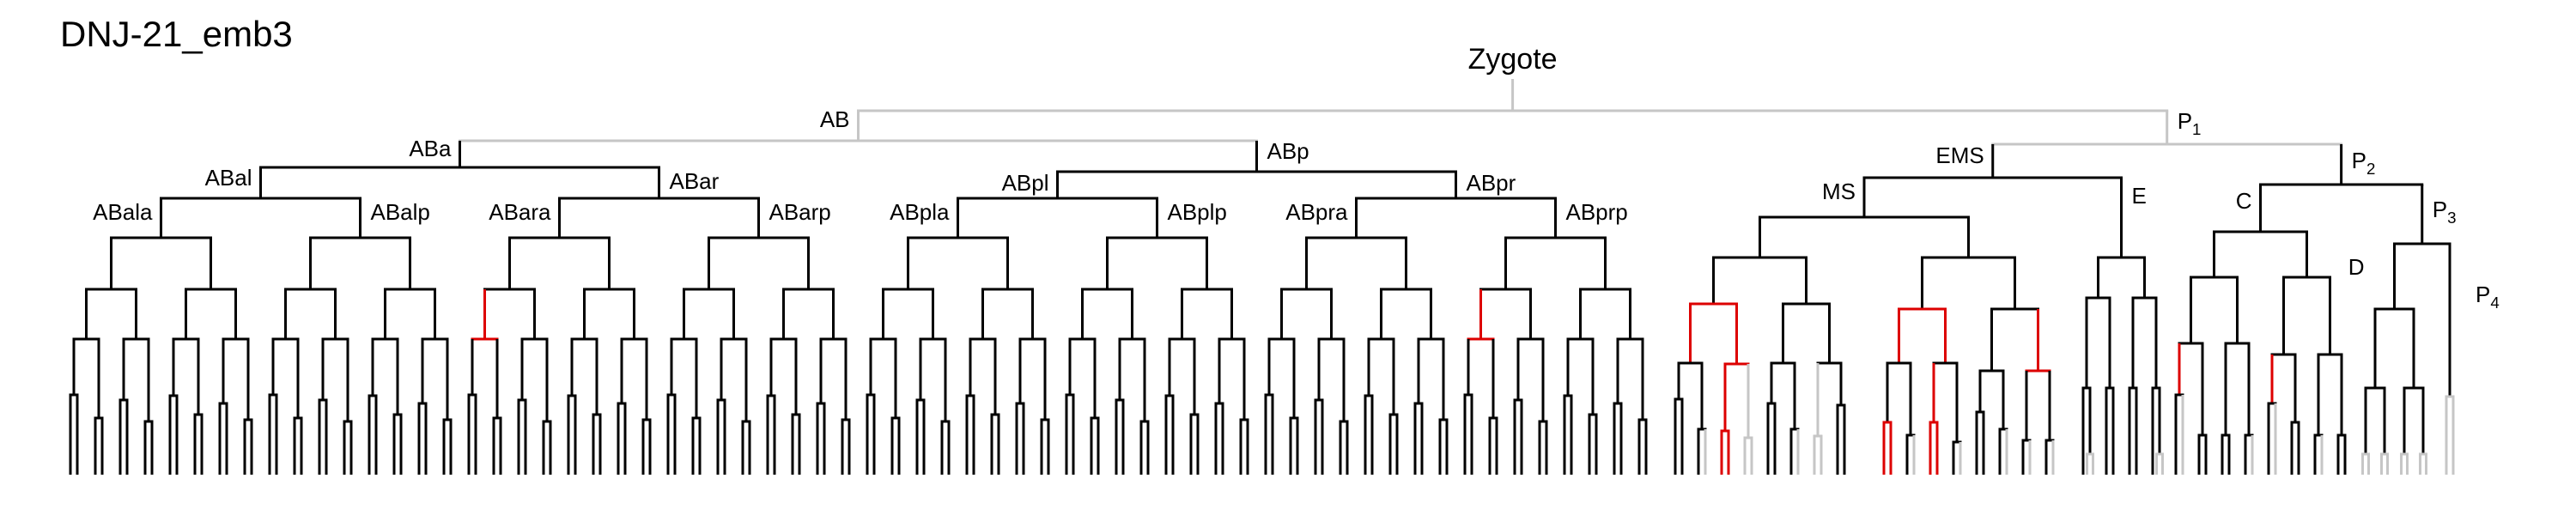 This screenshot has height=515, width=2576. I want to click on label-ABpr: ABpr, so click(1492, 183).